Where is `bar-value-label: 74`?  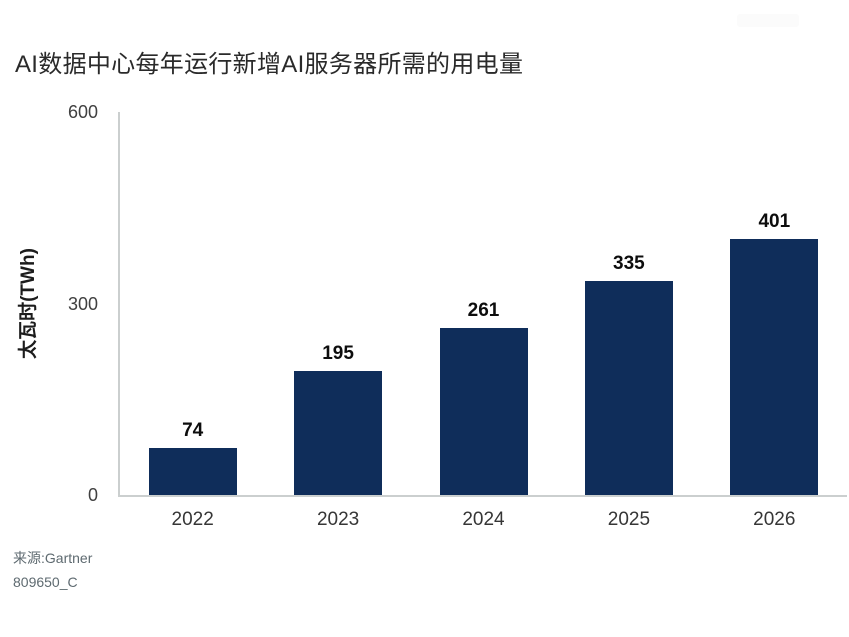
bar-value-label: 74 is located at coordinates (193, 430).